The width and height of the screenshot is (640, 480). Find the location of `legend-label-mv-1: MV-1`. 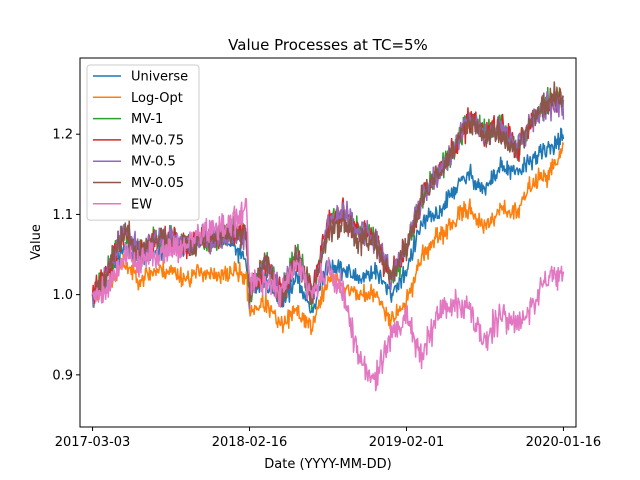

legend-label-mv-1: MV-1 is located at coordinates (147, 119).